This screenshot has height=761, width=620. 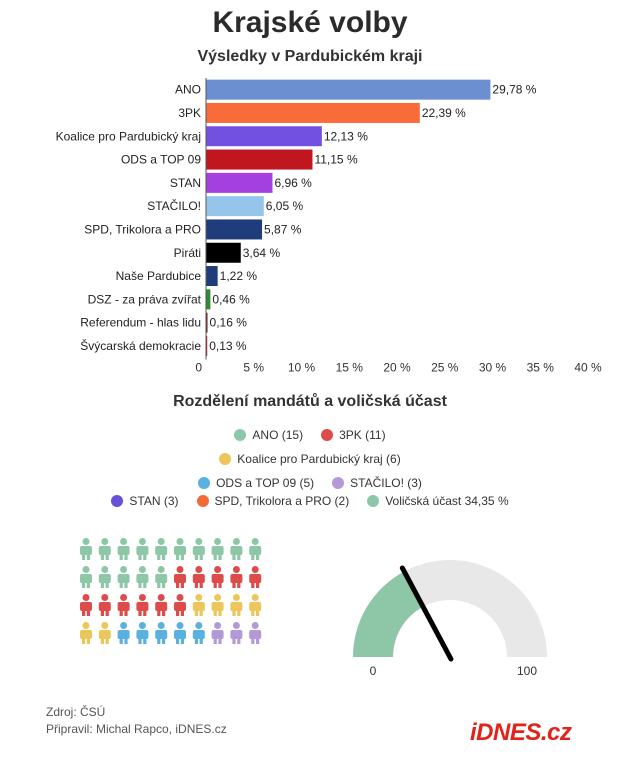 I want to click on x-tick-label: 35 %, so click(x=541, y=368).